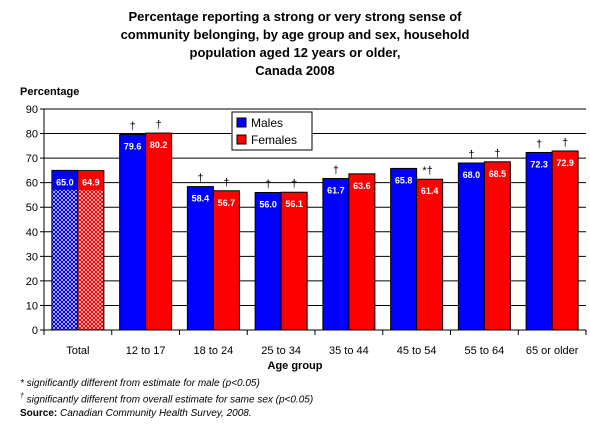 Image resolution: width=590 pixels, height=428 pixels. What do you see at coordinates (539, 164) in the screenshot?
I see `data-label: 72.3` at bounding box center [539, 164].